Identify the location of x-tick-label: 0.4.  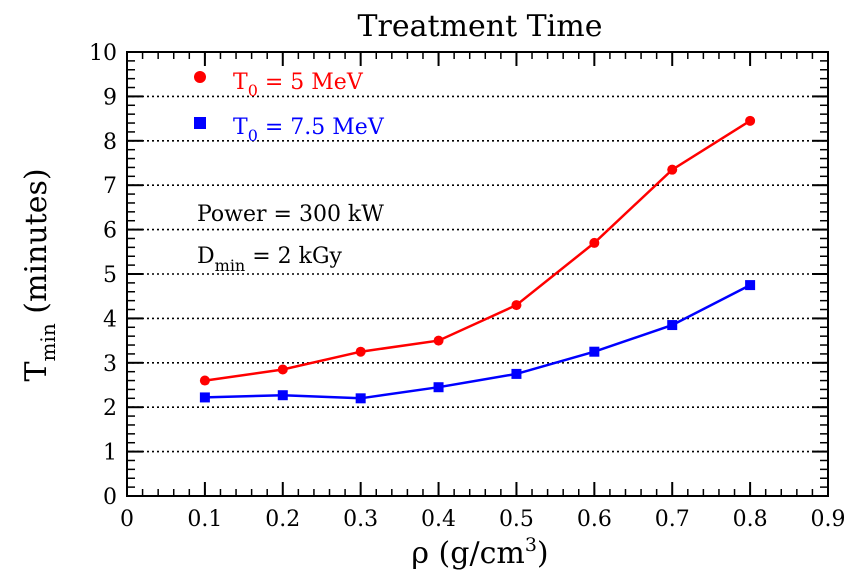
(438, 519).